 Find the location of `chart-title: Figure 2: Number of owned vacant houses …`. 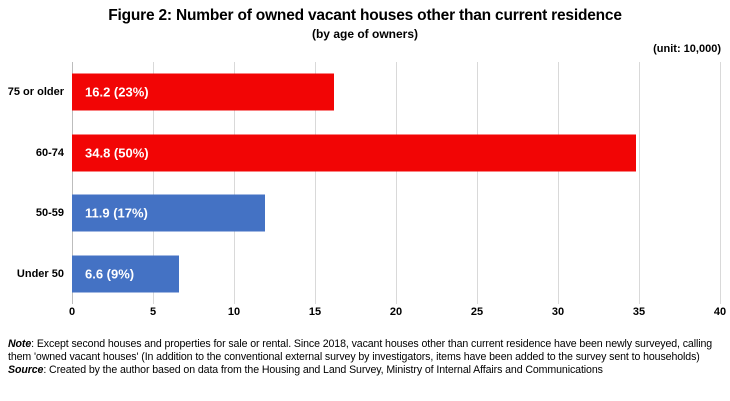

chart-title: Figure 2: Number of owned vacant houses … is located at coordinates (365, 15).